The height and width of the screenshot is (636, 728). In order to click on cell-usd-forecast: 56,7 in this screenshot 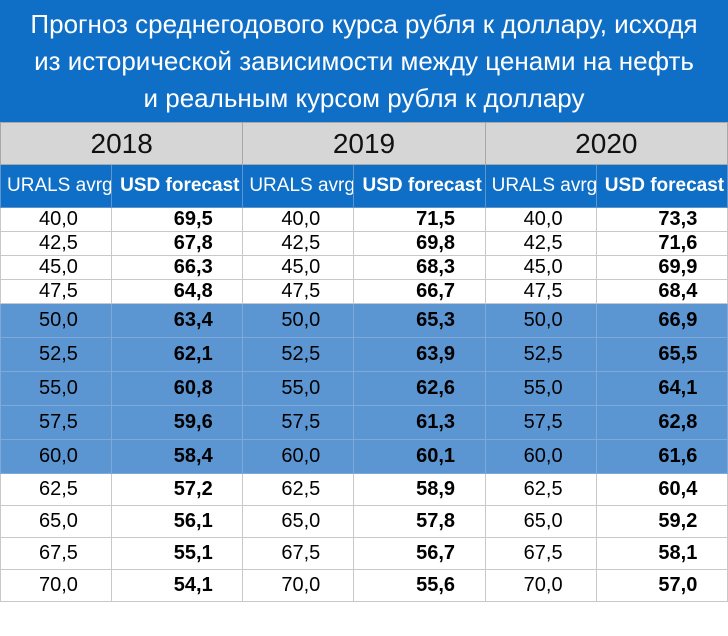, I will do `click(419, 553)`.